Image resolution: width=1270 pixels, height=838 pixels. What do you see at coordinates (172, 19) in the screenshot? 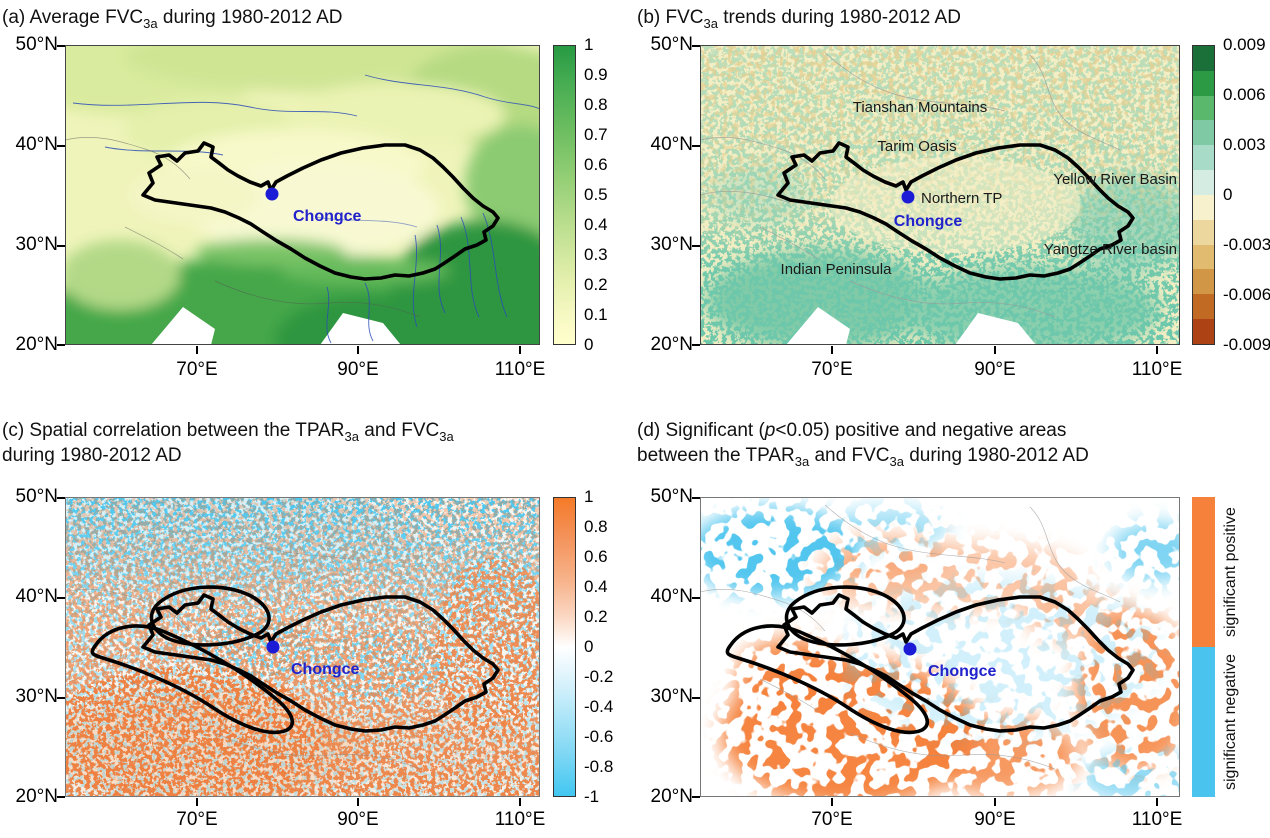
I see `panel-a-title: (a) Average FVC3a during 1980-2012 AD` at bounding box center [172, 19].